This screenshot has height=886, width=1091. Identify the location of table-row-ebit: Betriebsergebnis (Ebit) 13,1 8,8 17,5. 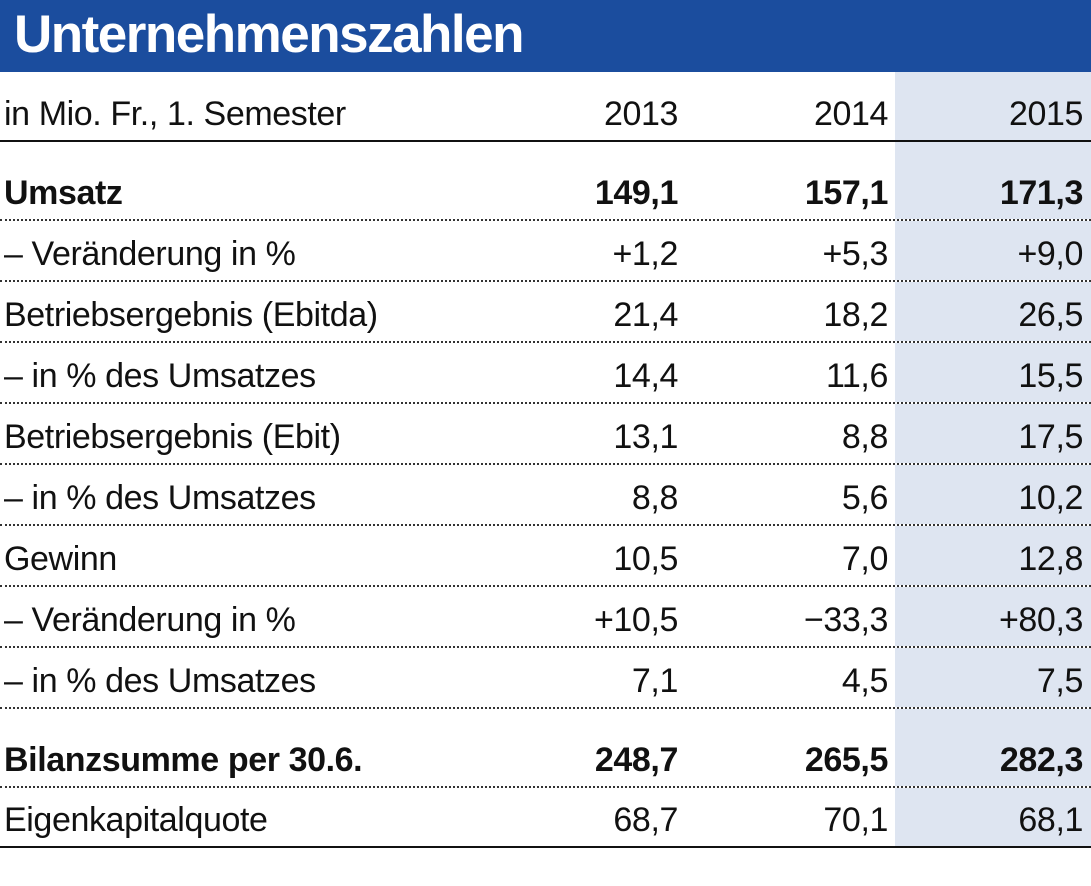
(545, 434).